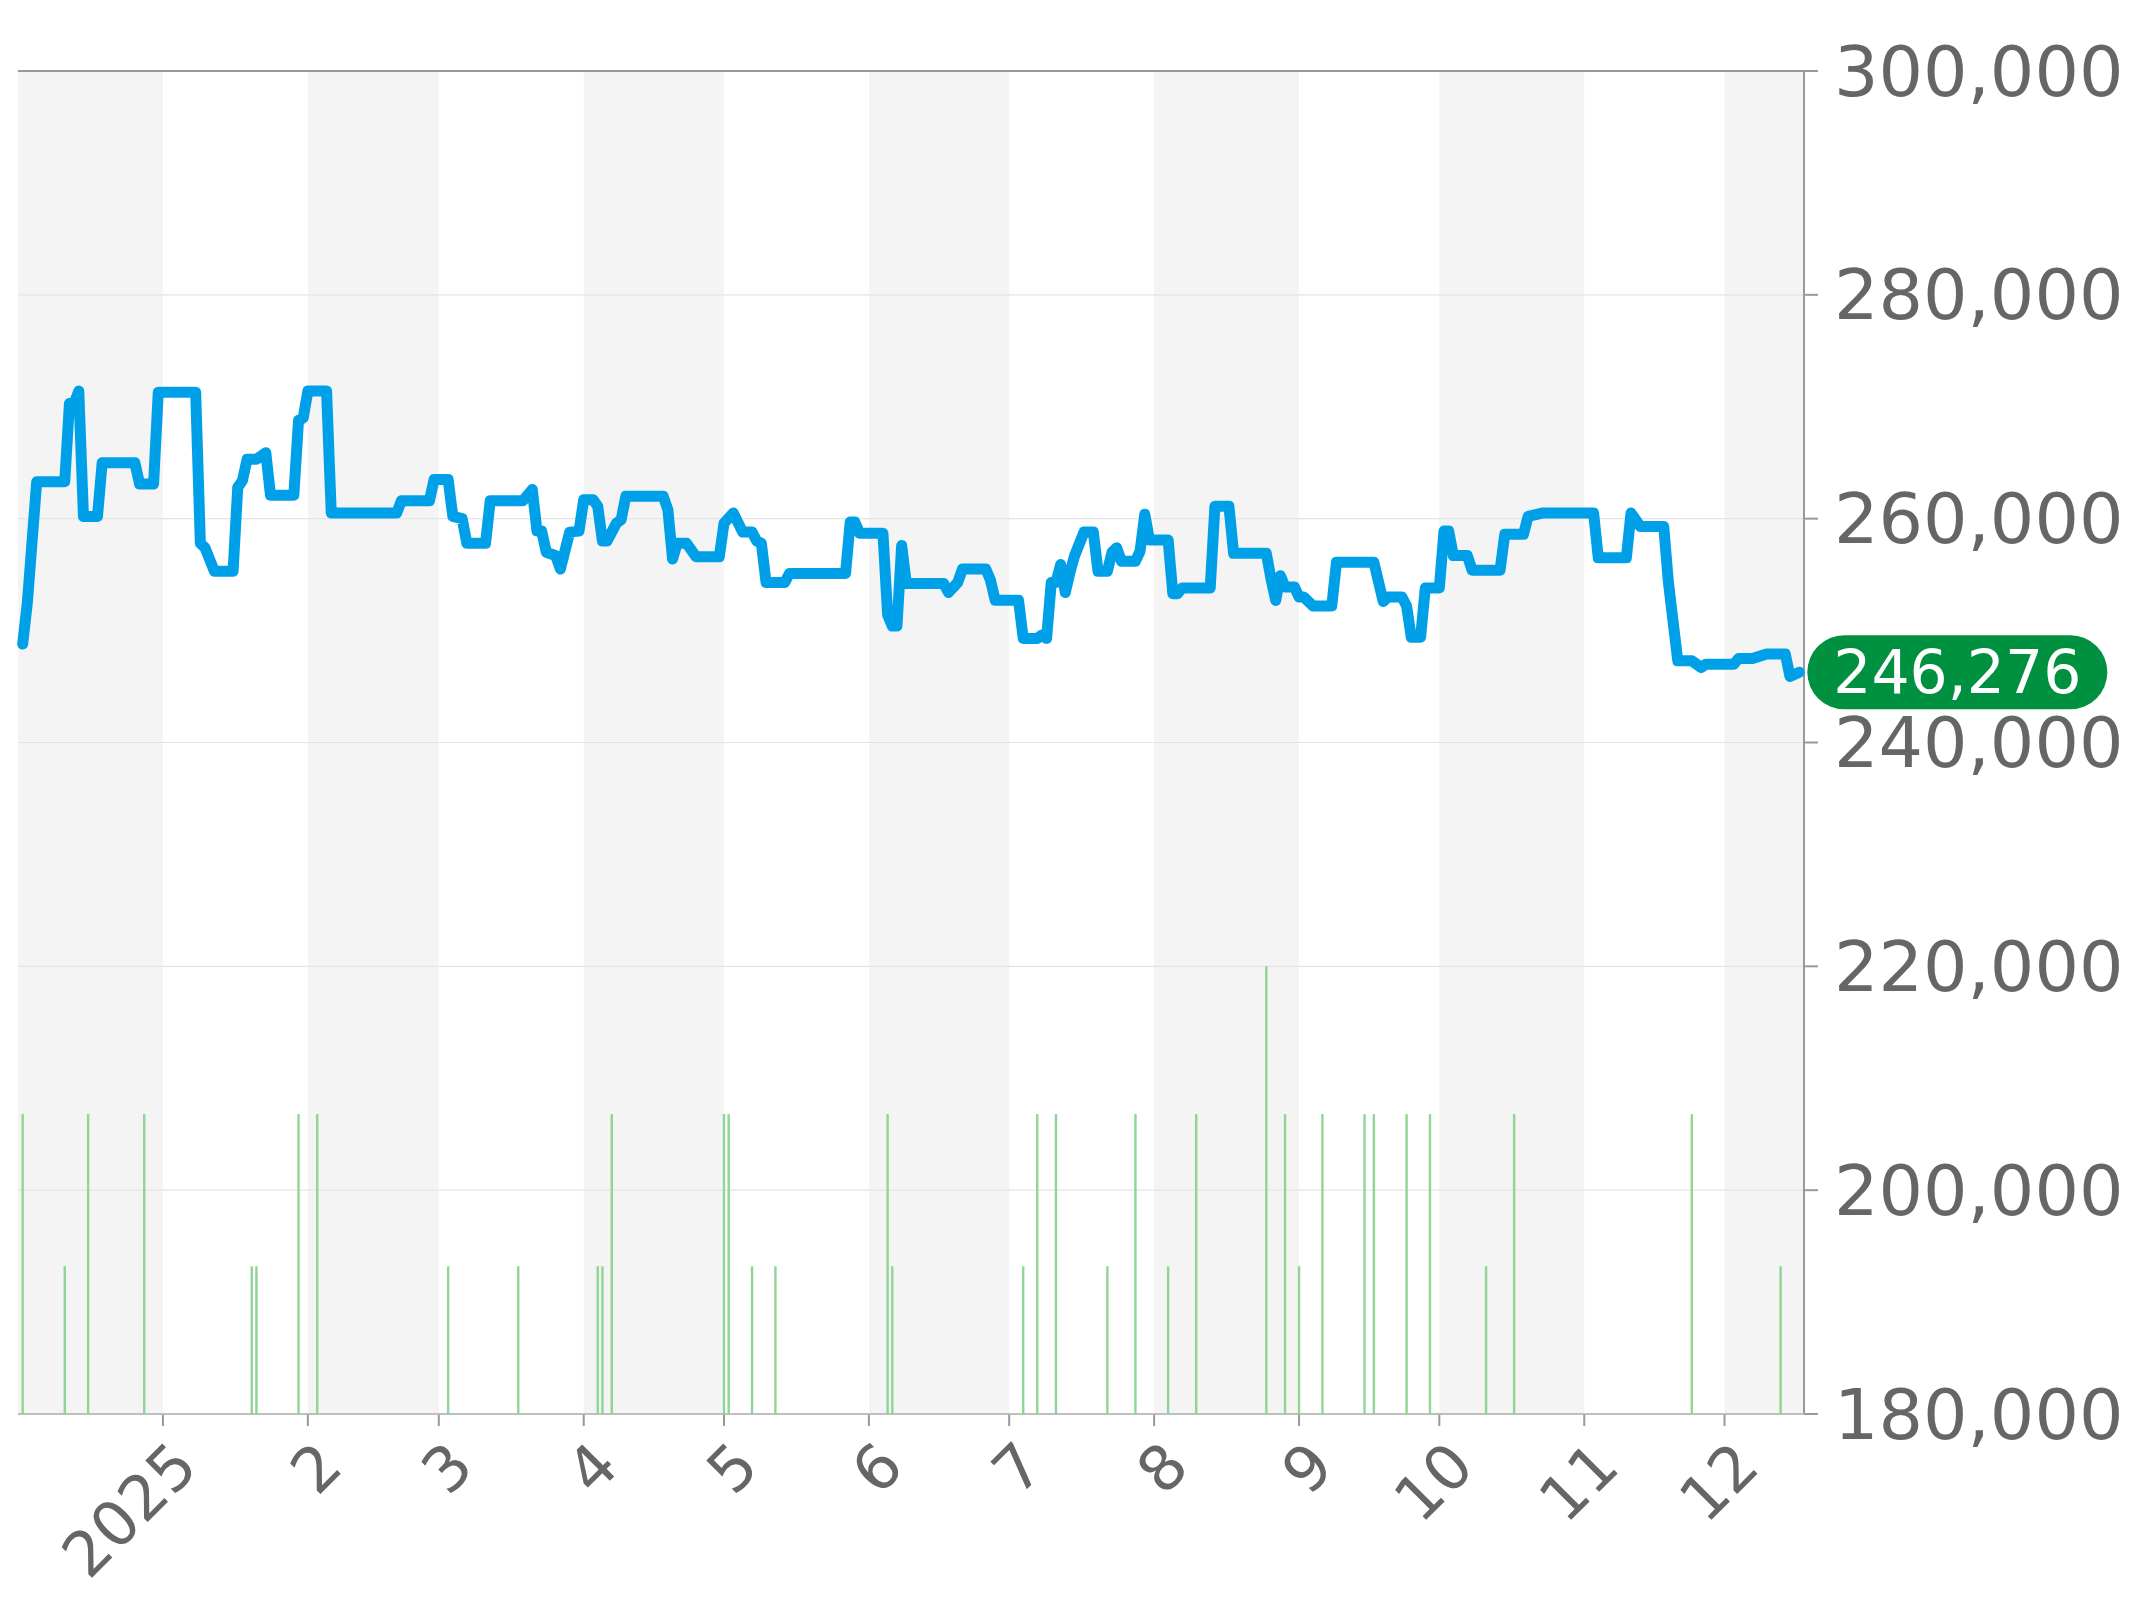 This screenshot has height=1600, width=2144. Describe the element at coordinates (1578, 1482) in the screenshot. I see `x-tick-label: 11` at that location.